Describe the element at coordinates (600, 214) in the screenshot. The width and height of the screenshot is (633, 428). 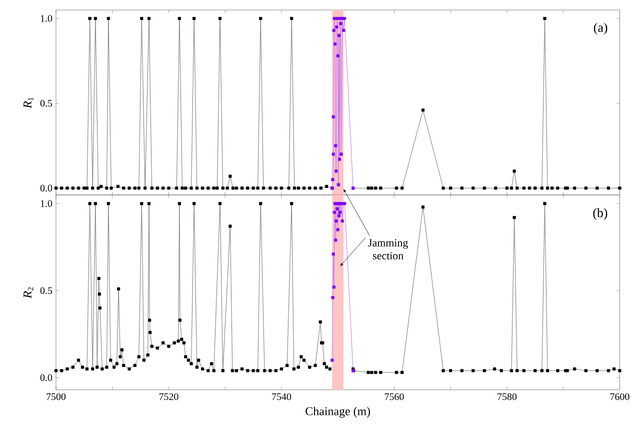
I see `annotation: (b)` at that location.